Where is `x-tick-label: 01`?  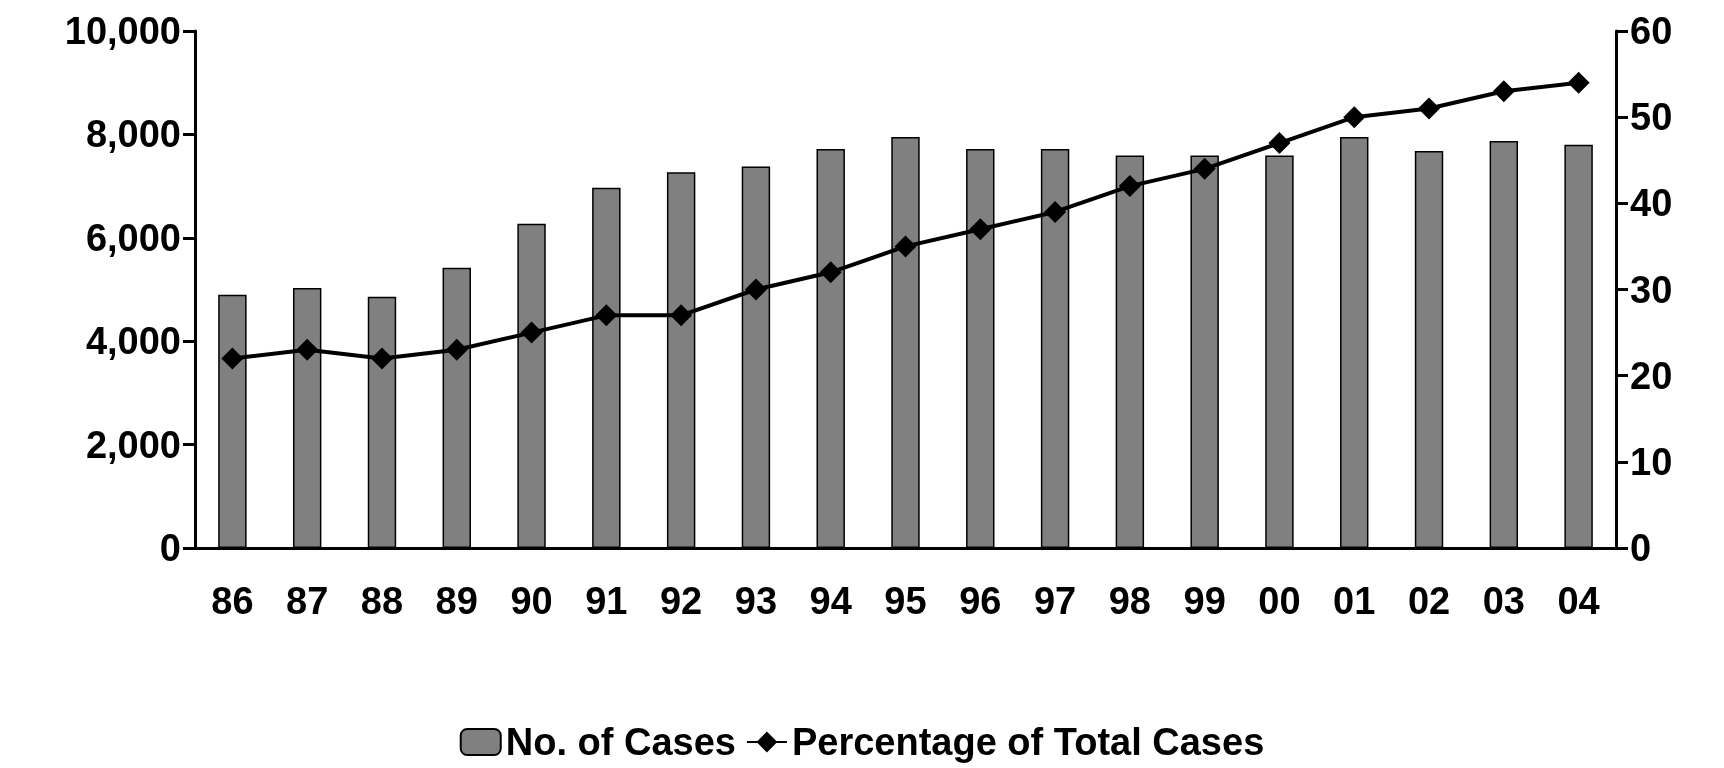
x-tick-label: 01 is located at coordinates (1354, 601).